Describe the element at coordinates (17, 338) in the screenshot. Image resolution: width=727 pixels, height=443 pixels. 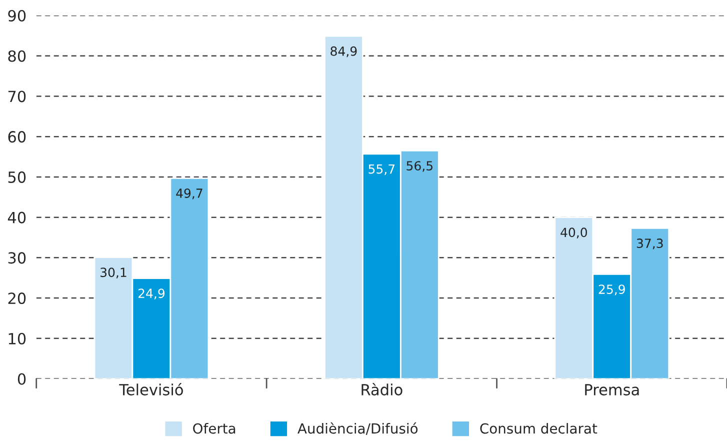
I see `y-tick-label: 10` at that location.